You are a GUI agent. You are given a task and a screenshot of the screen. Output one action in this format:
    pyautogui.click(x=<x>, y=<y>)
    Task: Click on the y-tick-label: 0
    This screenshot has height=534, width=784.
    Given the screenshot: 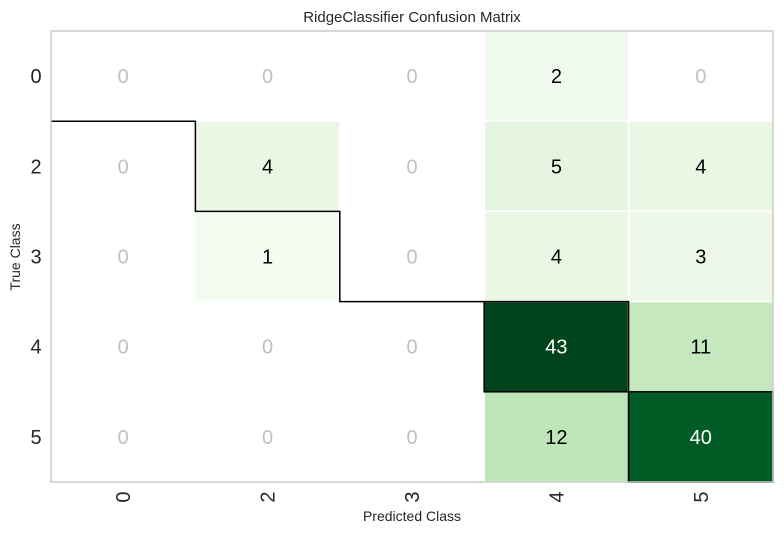 What is the action you would take?
    pyautogui.click(x=35, y=77)
    